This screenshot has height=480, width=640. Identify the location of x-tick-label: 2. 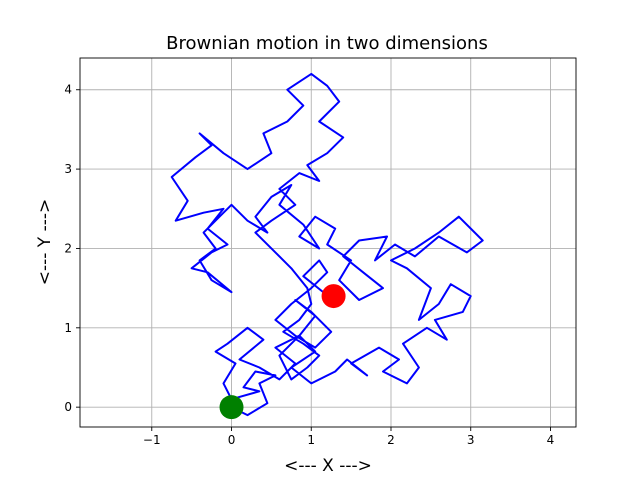
(391, 440).